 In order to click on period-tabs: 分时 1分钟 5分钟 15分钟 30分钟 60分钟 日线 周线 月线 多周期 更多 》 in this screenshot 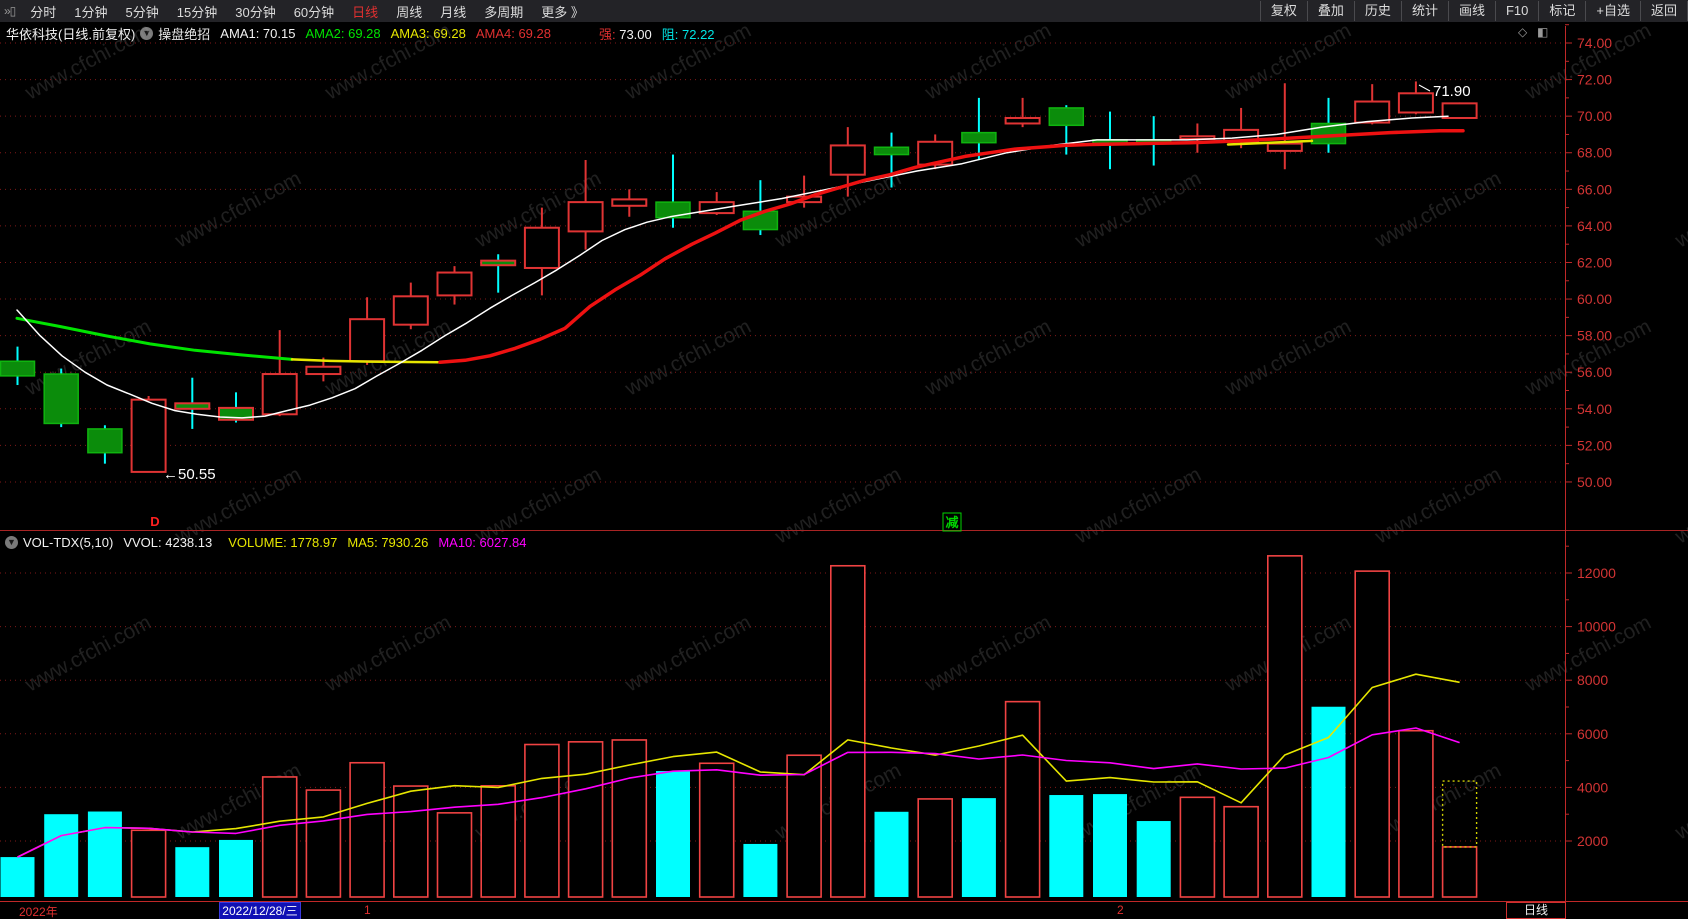, I will do `click(307, 11)`.